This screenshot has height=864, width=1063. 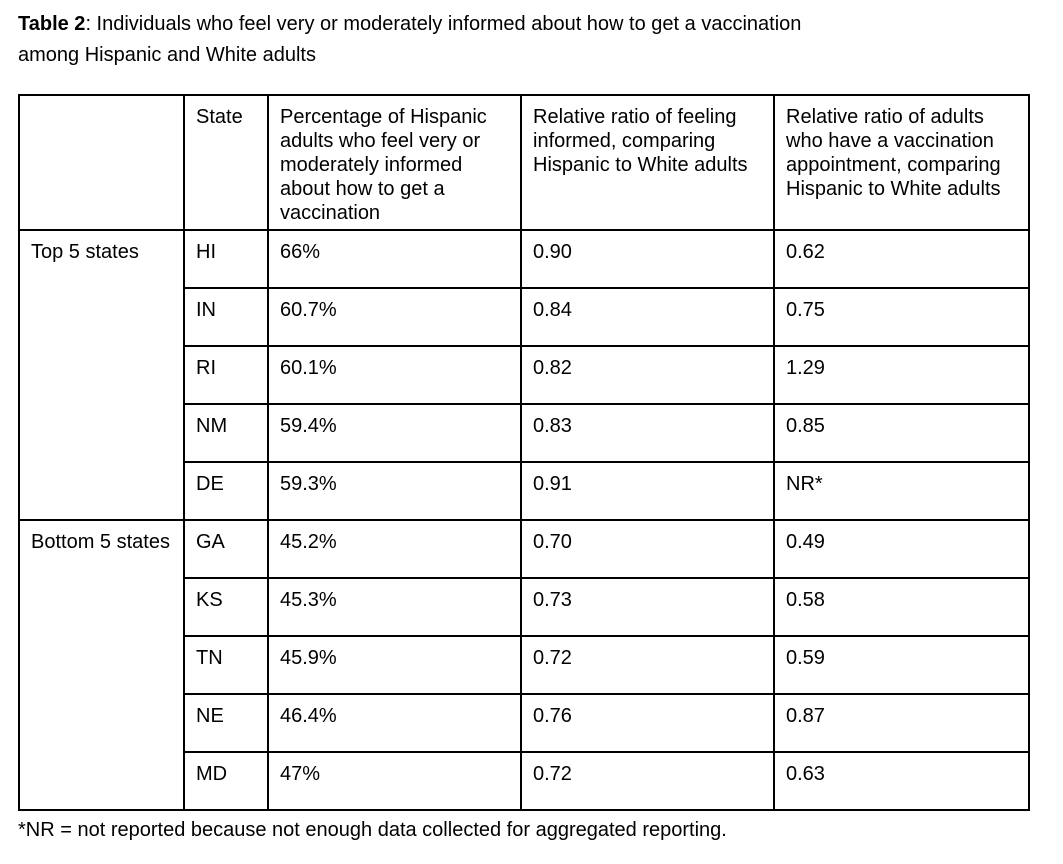 I want to click on pct-cell: 45.3%, so click(x=394, y=607).